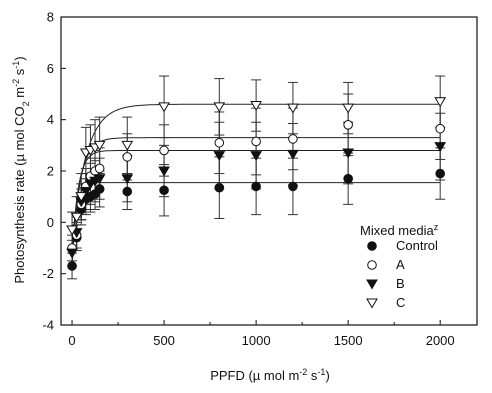  Describe the element at coordinates (417, 245) in the screenshot. I see `legend-label-control: Control` at that location.